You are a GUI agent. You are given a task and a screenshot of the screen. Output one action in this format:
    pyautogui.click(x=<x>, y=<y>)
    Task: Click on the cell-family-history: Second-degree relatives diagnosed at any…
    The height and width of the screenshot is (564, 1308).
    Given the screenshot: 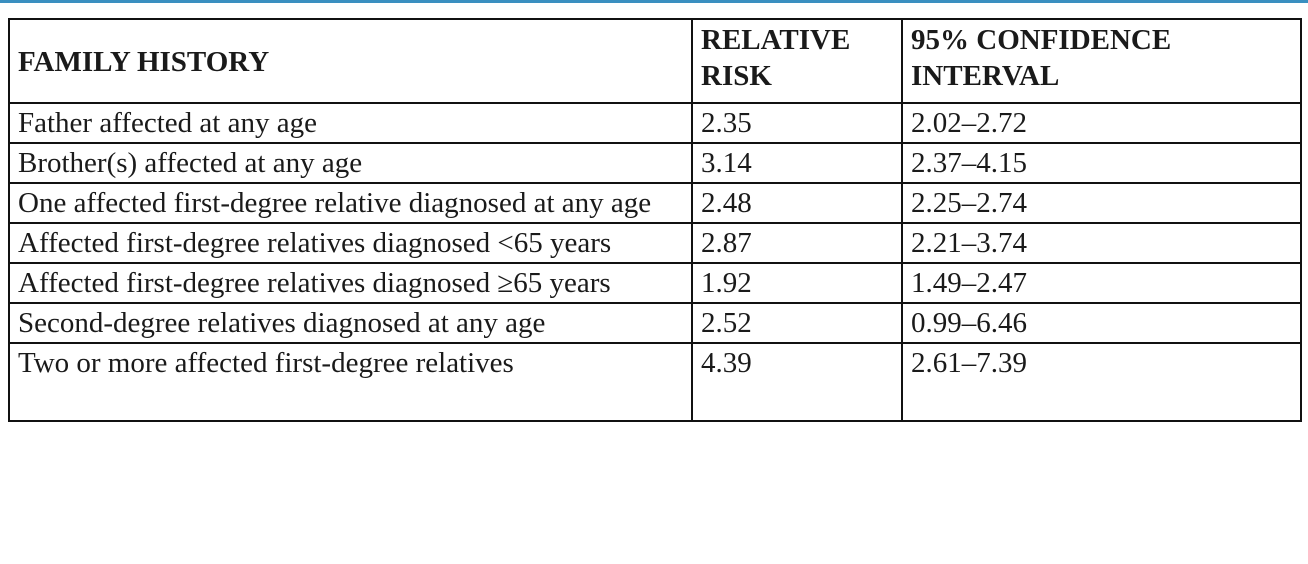 What is the action you would take?
    pyautogui.click(x=350, y=323)
    